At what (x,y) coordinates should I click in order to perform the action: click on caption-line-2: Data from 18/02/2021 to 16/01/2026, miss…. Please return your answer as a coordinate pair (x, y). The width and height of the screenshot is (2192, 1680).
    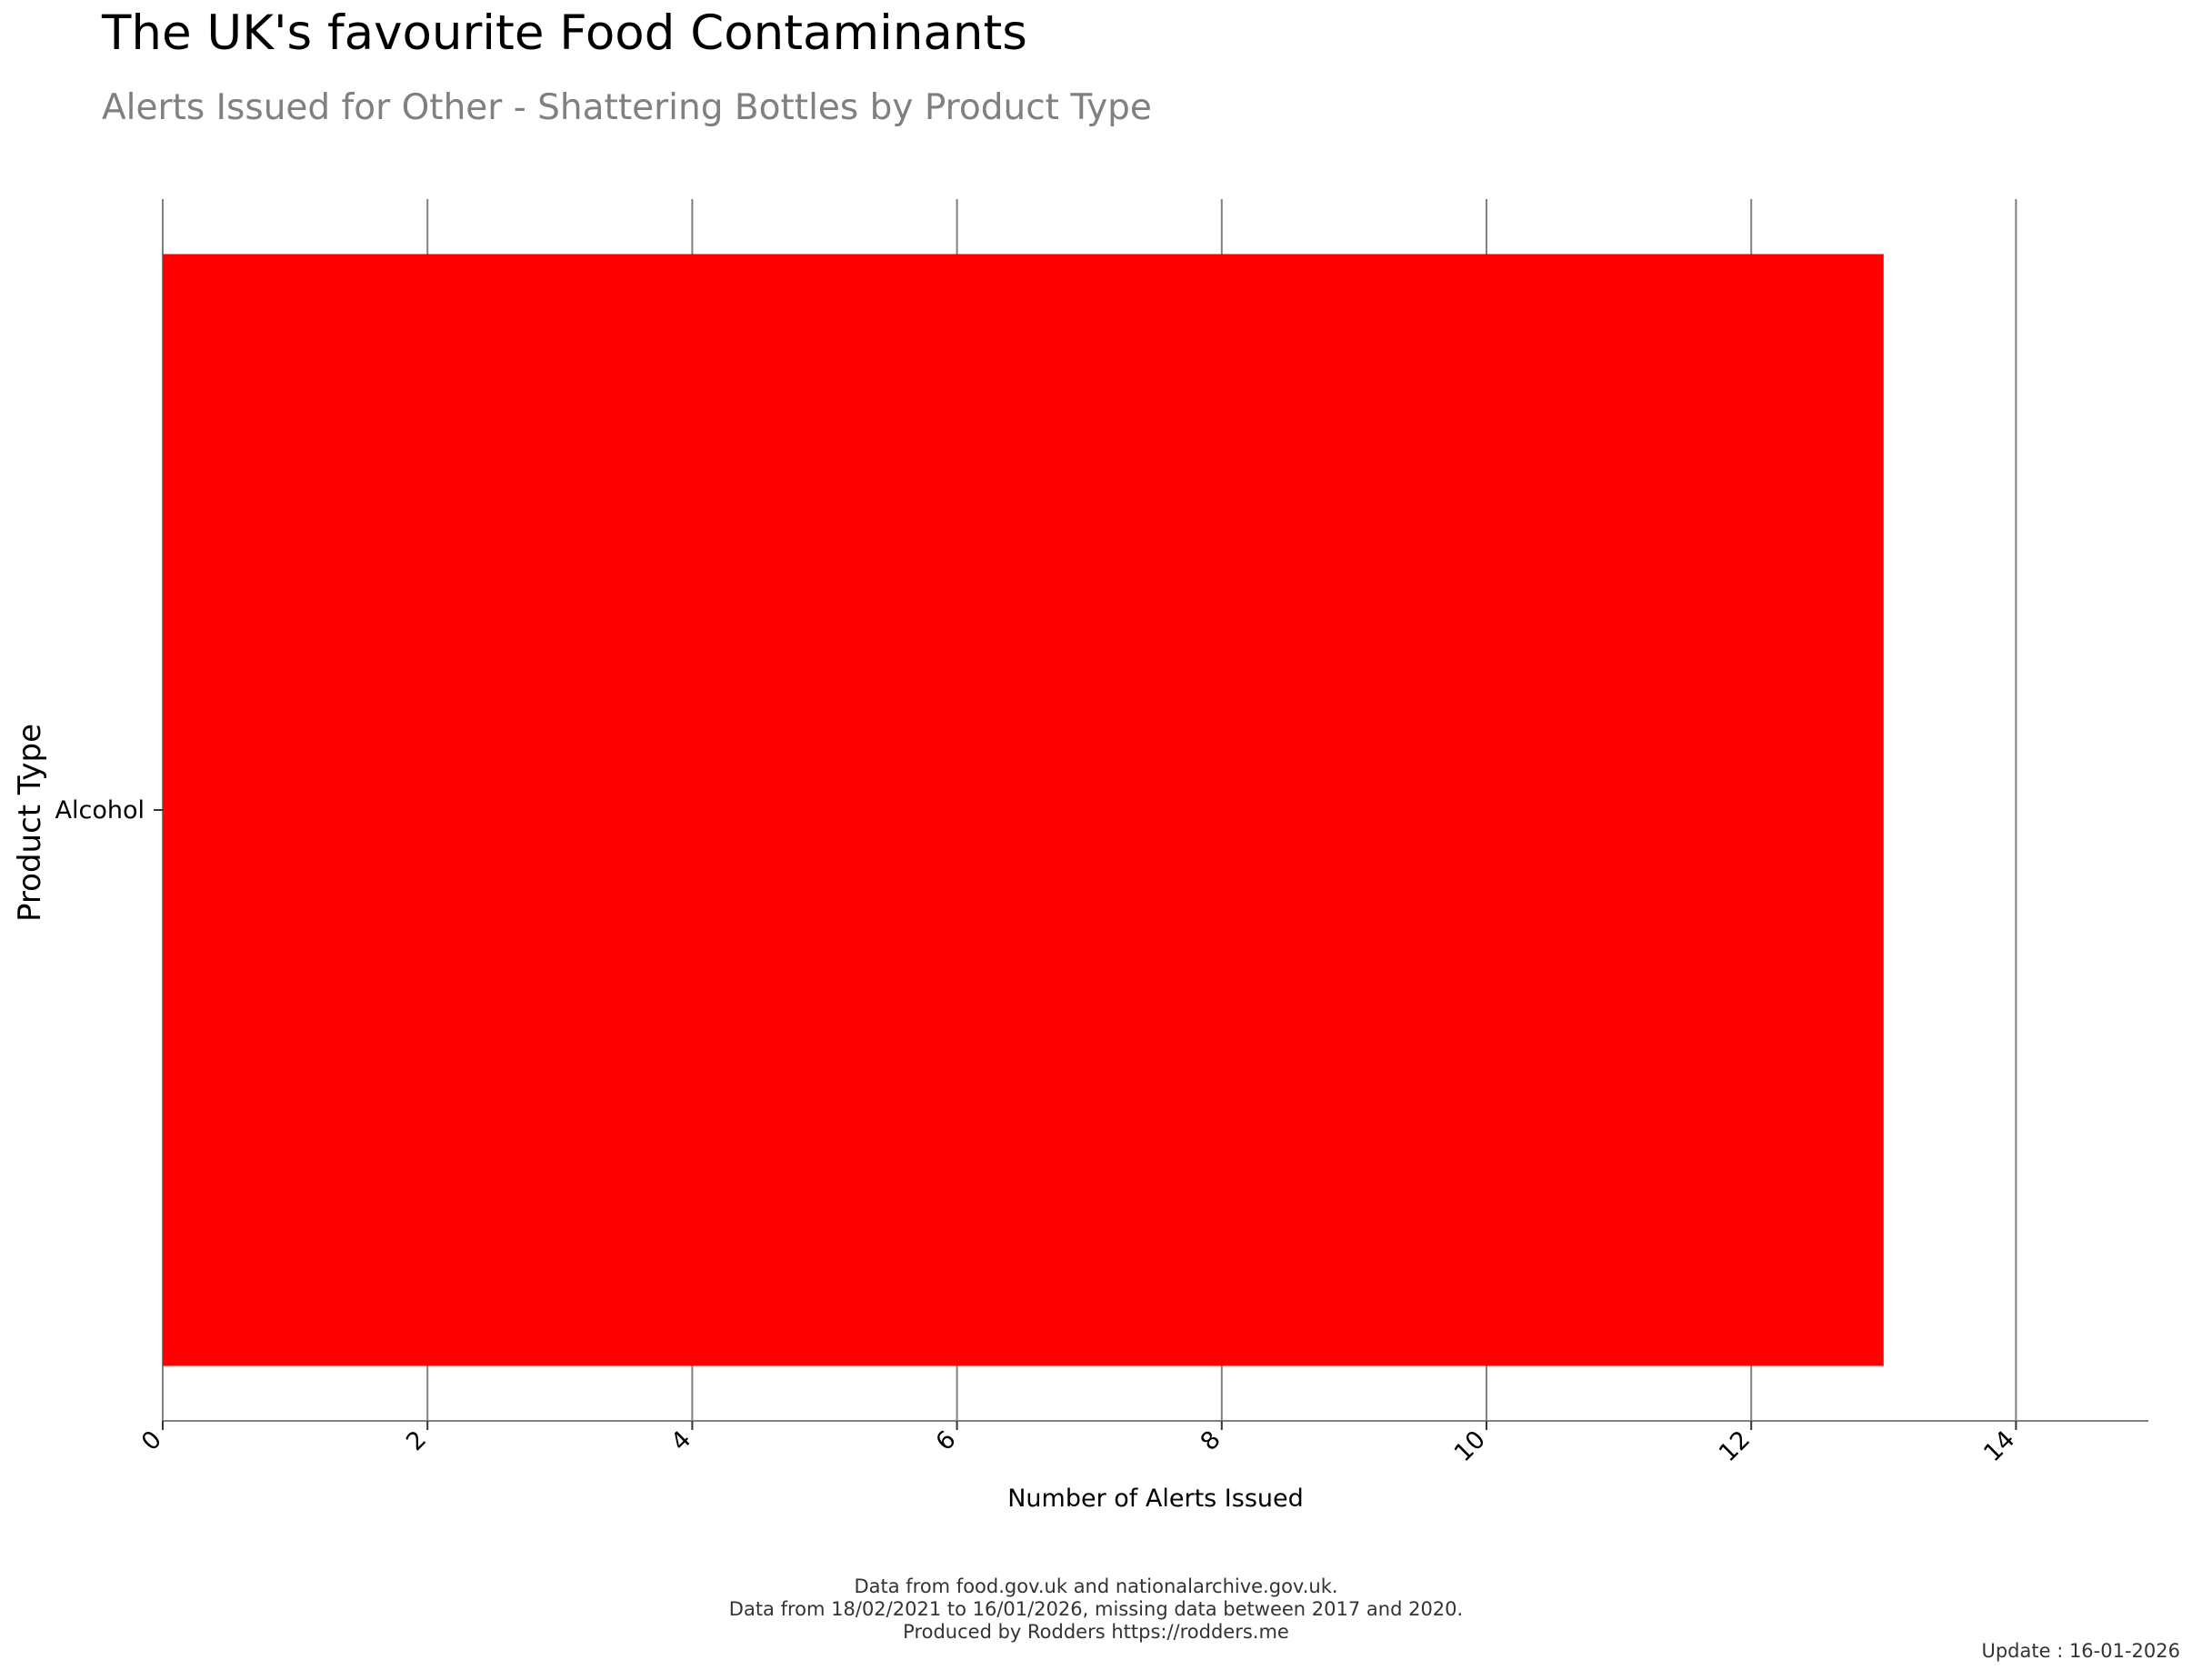
    Looking at the image, I should click on (1096, 1609).